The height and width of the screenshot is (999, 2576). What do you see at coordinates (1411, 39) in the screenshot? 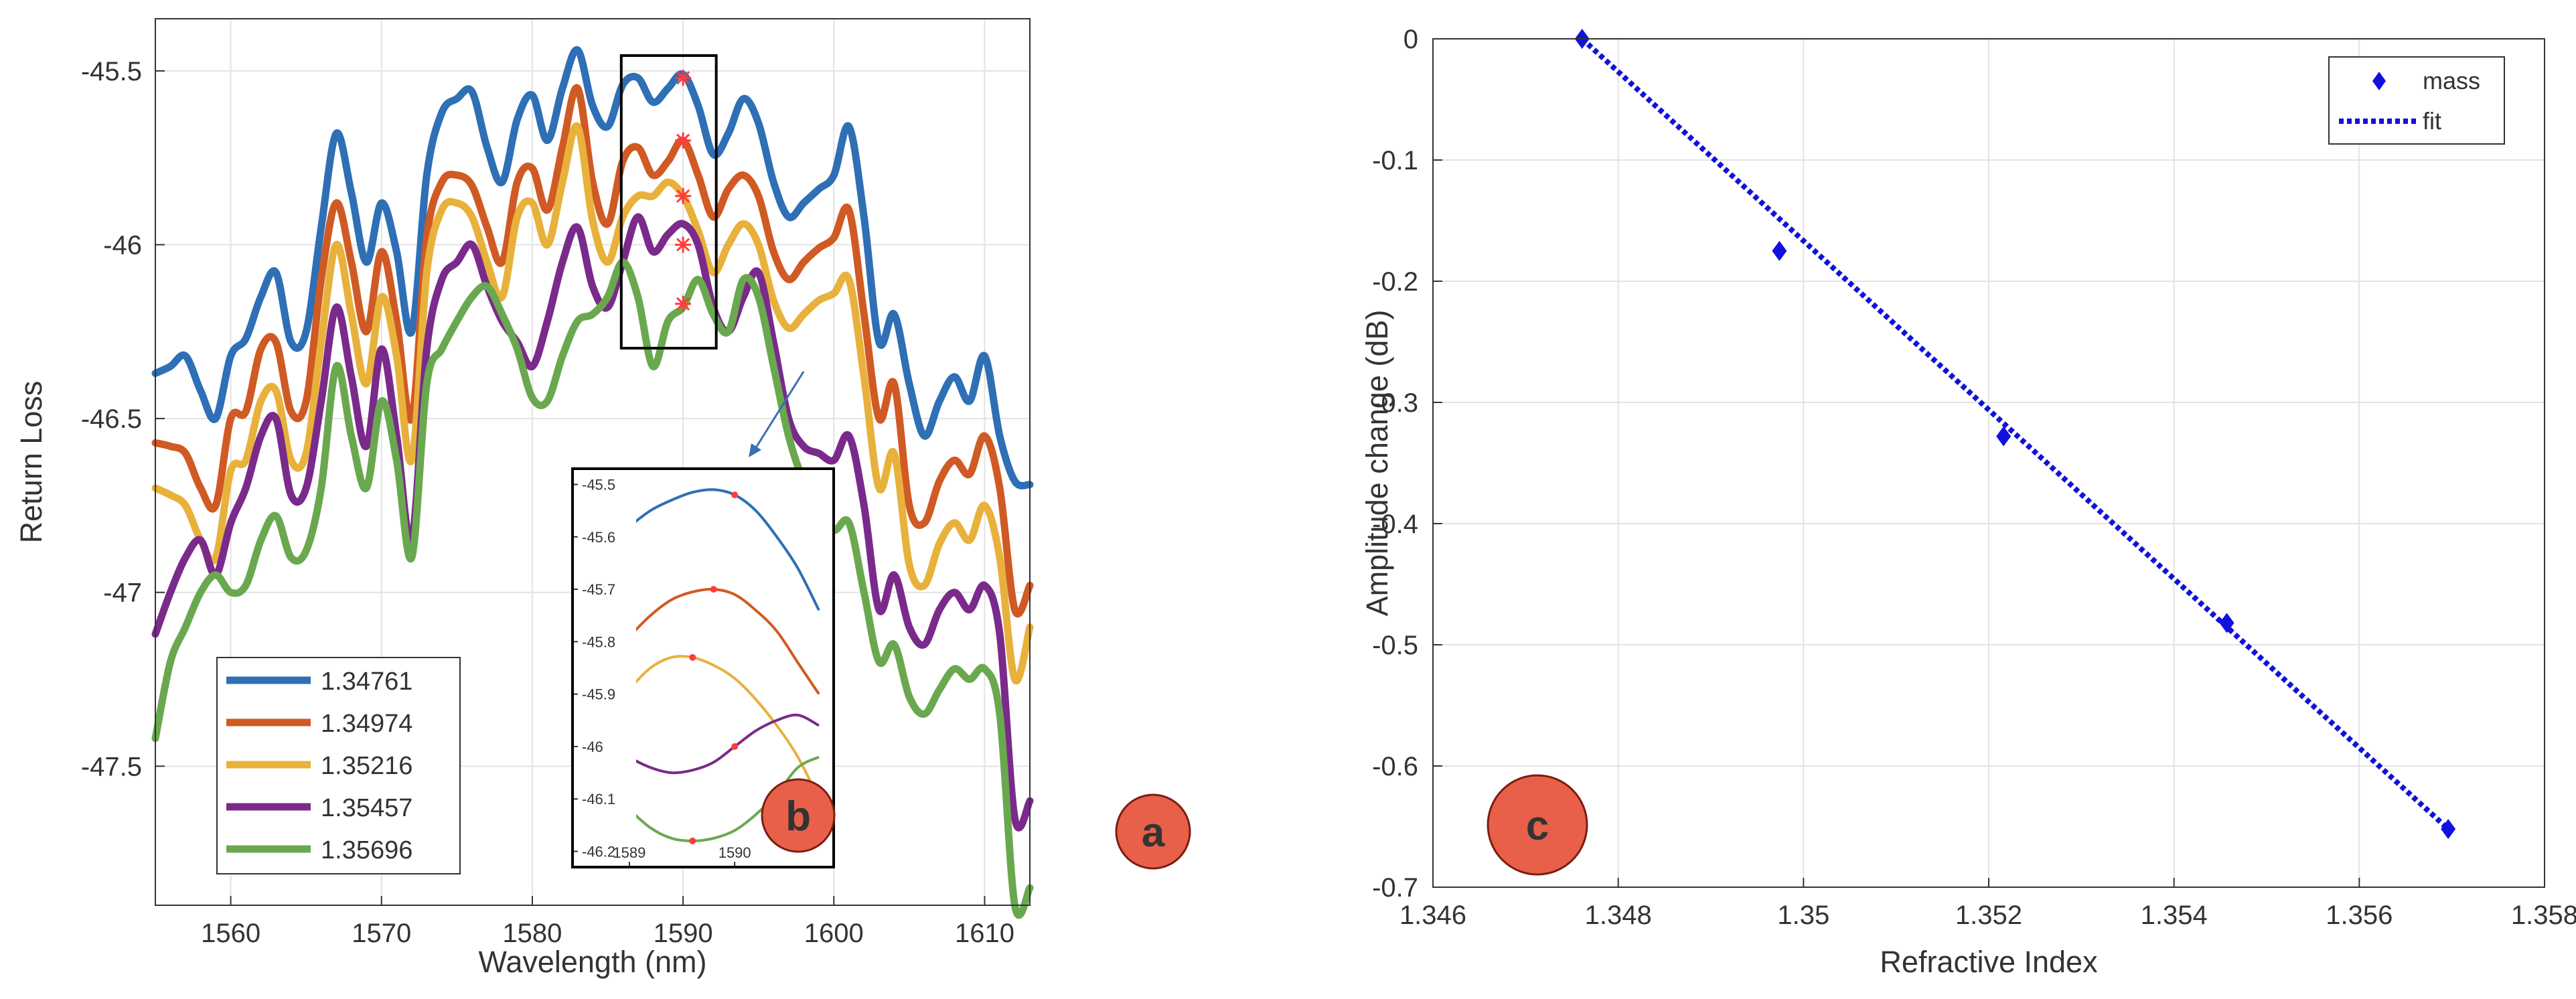
I see `panel-c-ytick-label: 0` at bounding box center [1411, 39].